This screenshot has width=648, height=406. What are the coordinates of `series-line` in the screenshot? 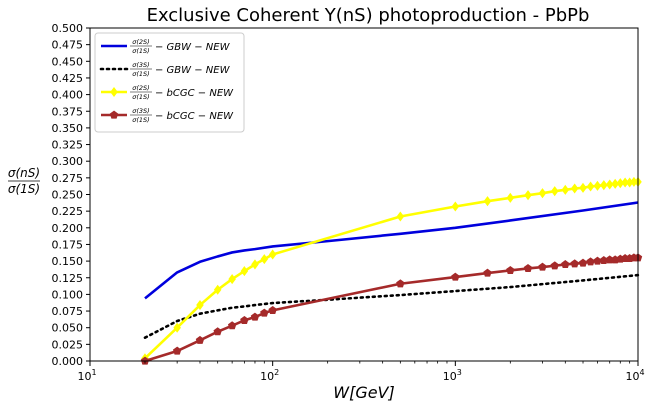 It's located at (391, 306).